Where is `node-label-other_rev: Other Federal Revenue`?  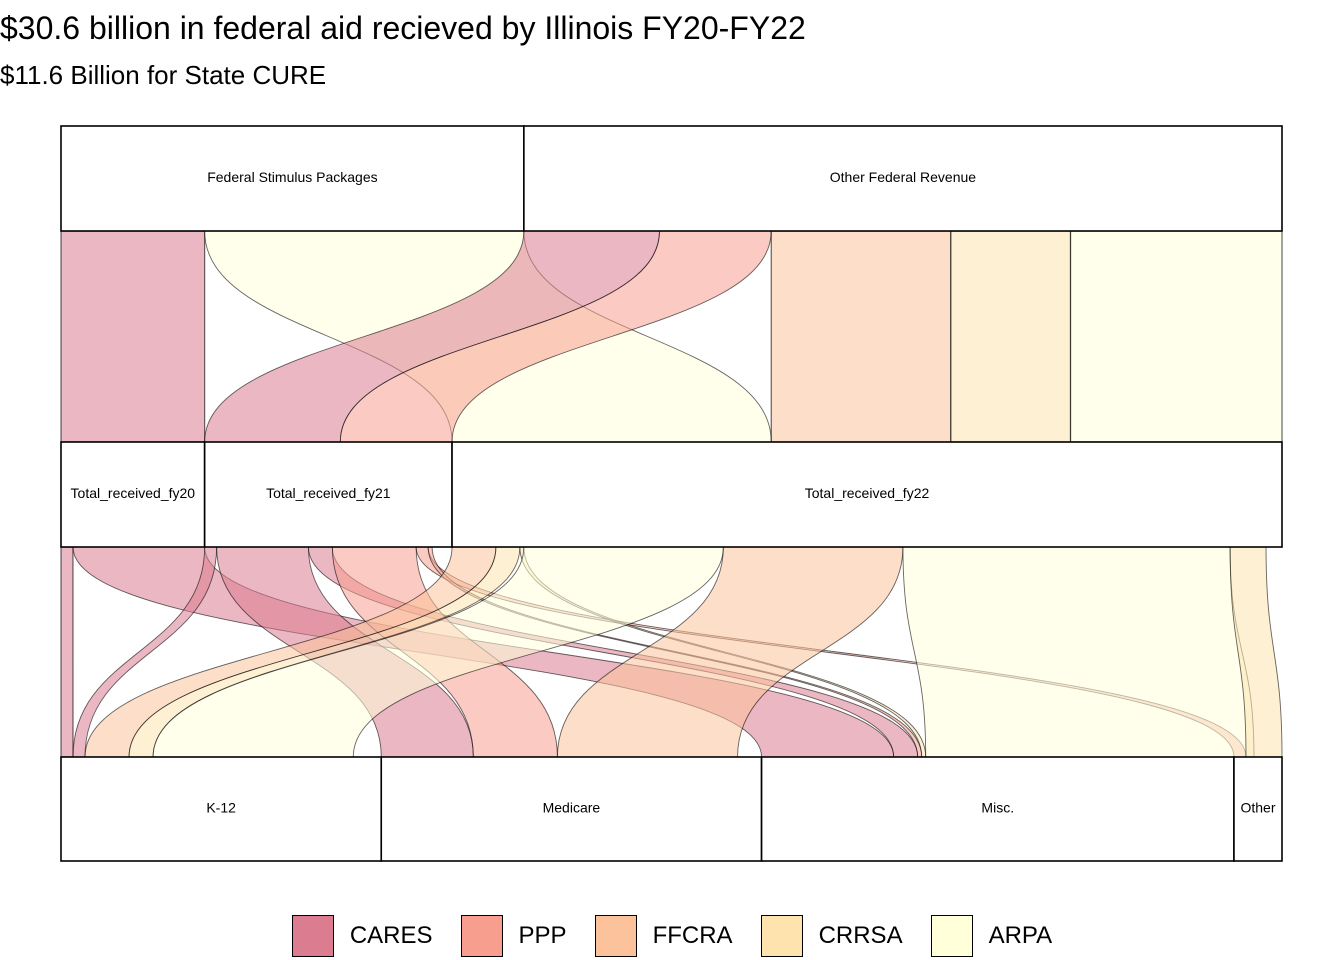
node-label-other_rev: Other Federal Revenue is located at coordinates (903, 177).